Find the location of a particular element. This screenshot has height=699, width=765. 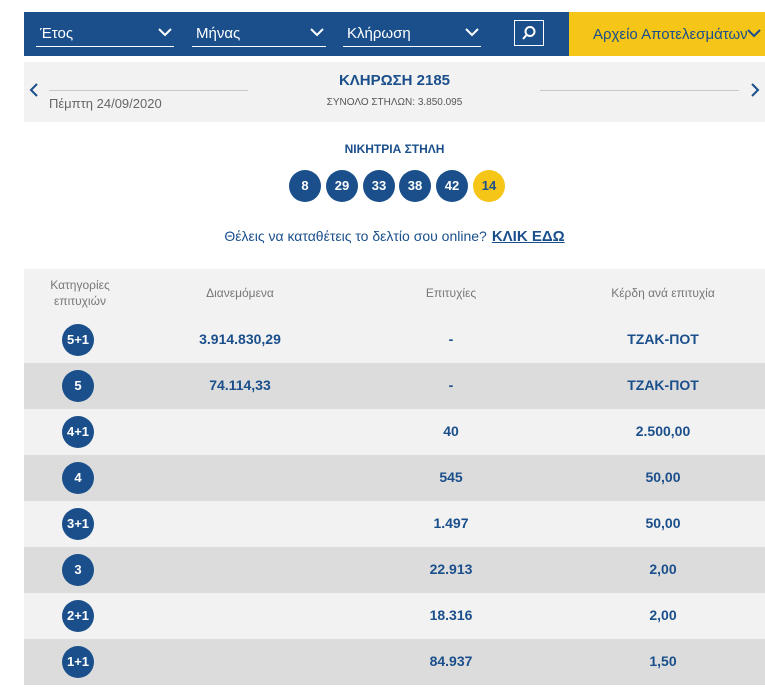

winners-count: 22.913 is located at coordinates (451, 569).